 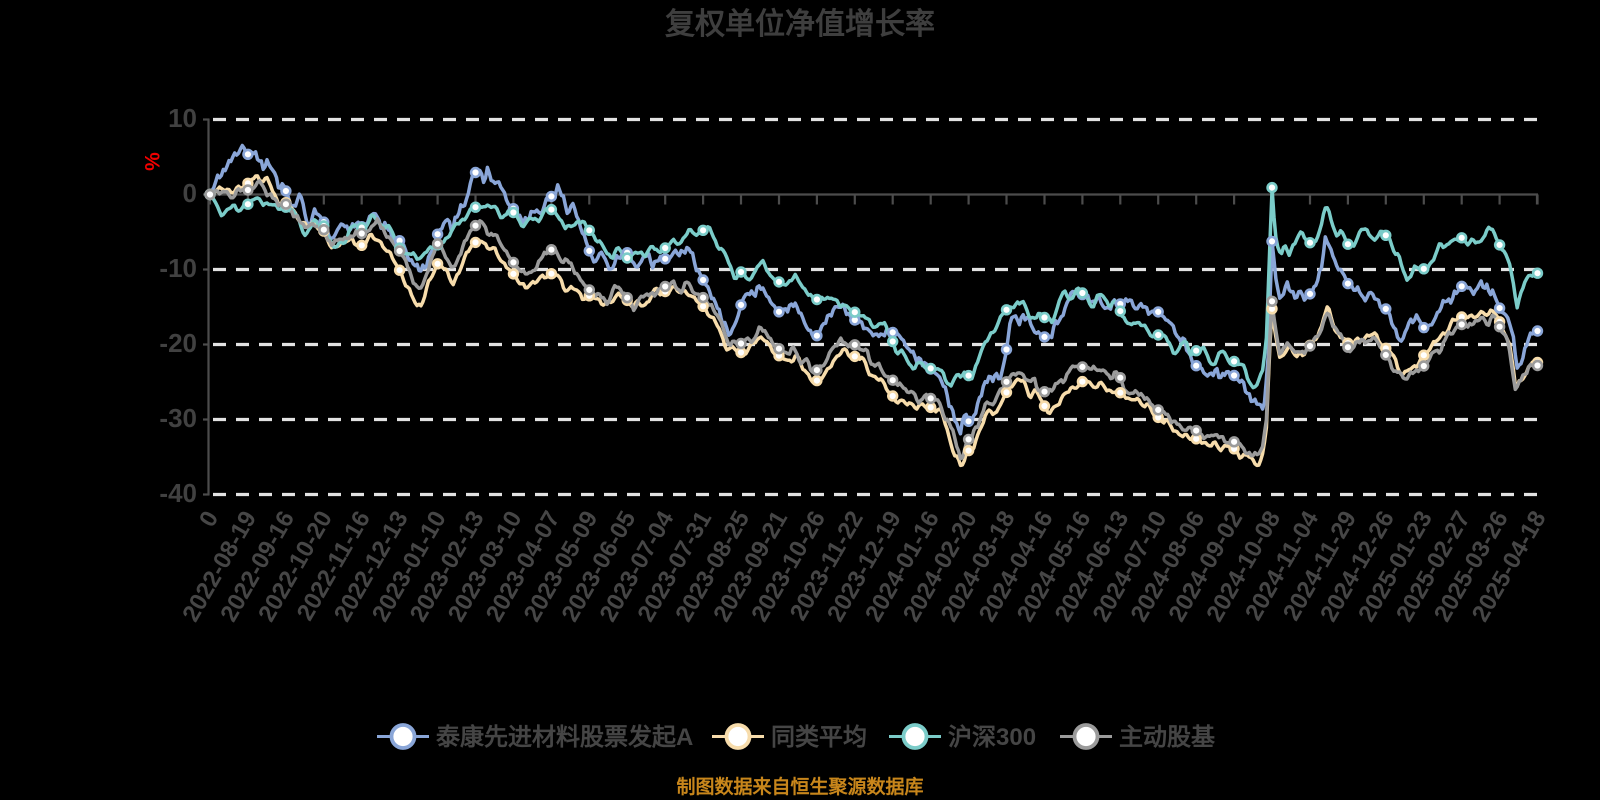 I want to click on svg-text: 泰康先进材料股票发起A, so click(x=564, y=737).